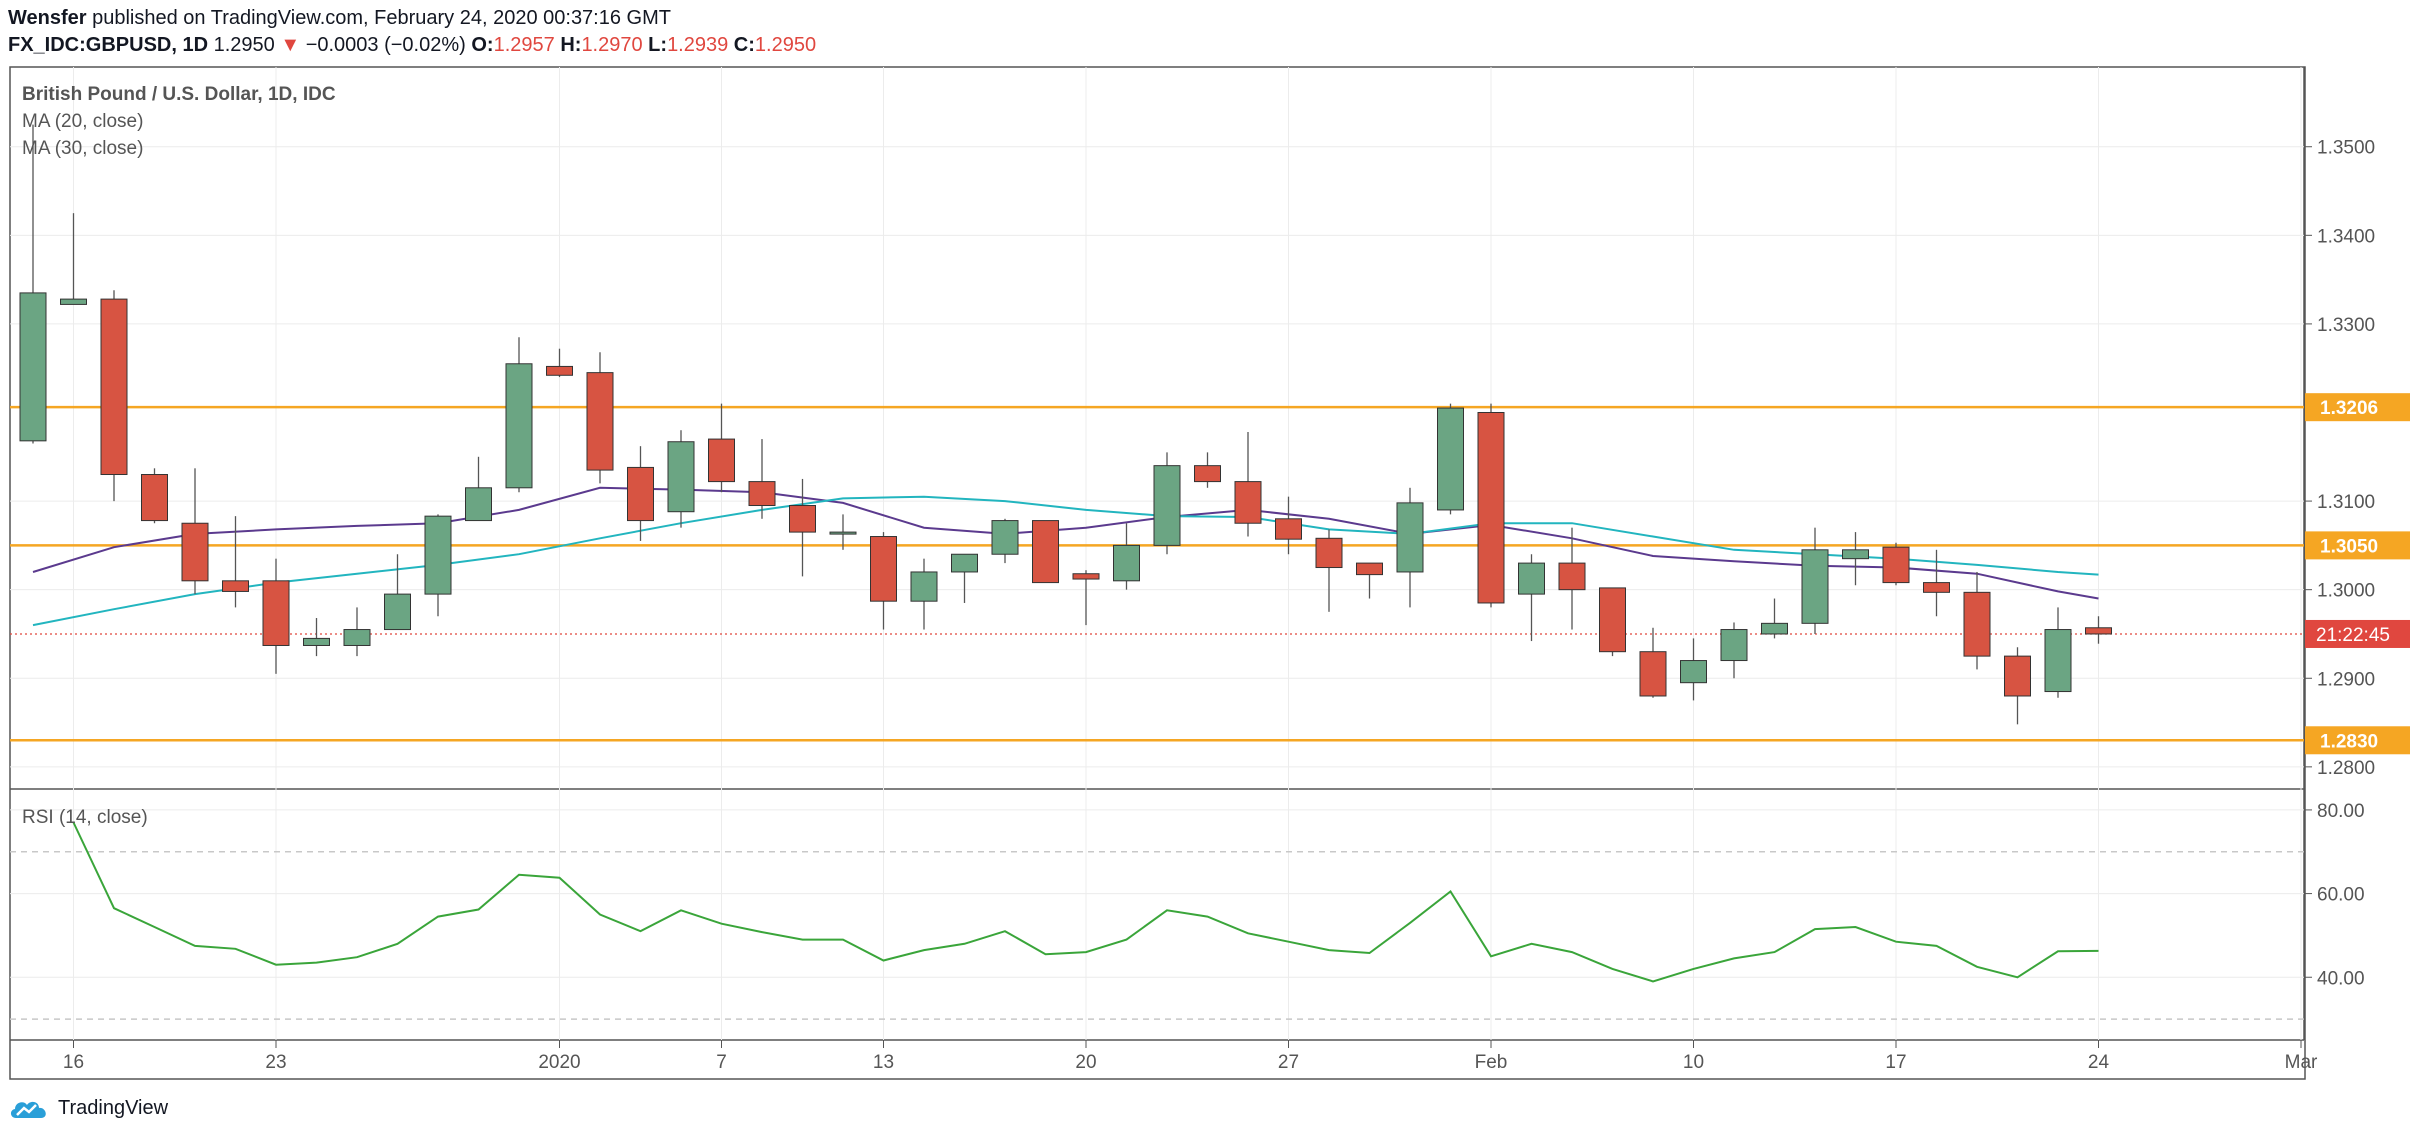 The image size is (2415, 1137). Describe the element at coordinates (28, 1109) in the screenshot. I see `tradingview-cloud-icon` at that location.